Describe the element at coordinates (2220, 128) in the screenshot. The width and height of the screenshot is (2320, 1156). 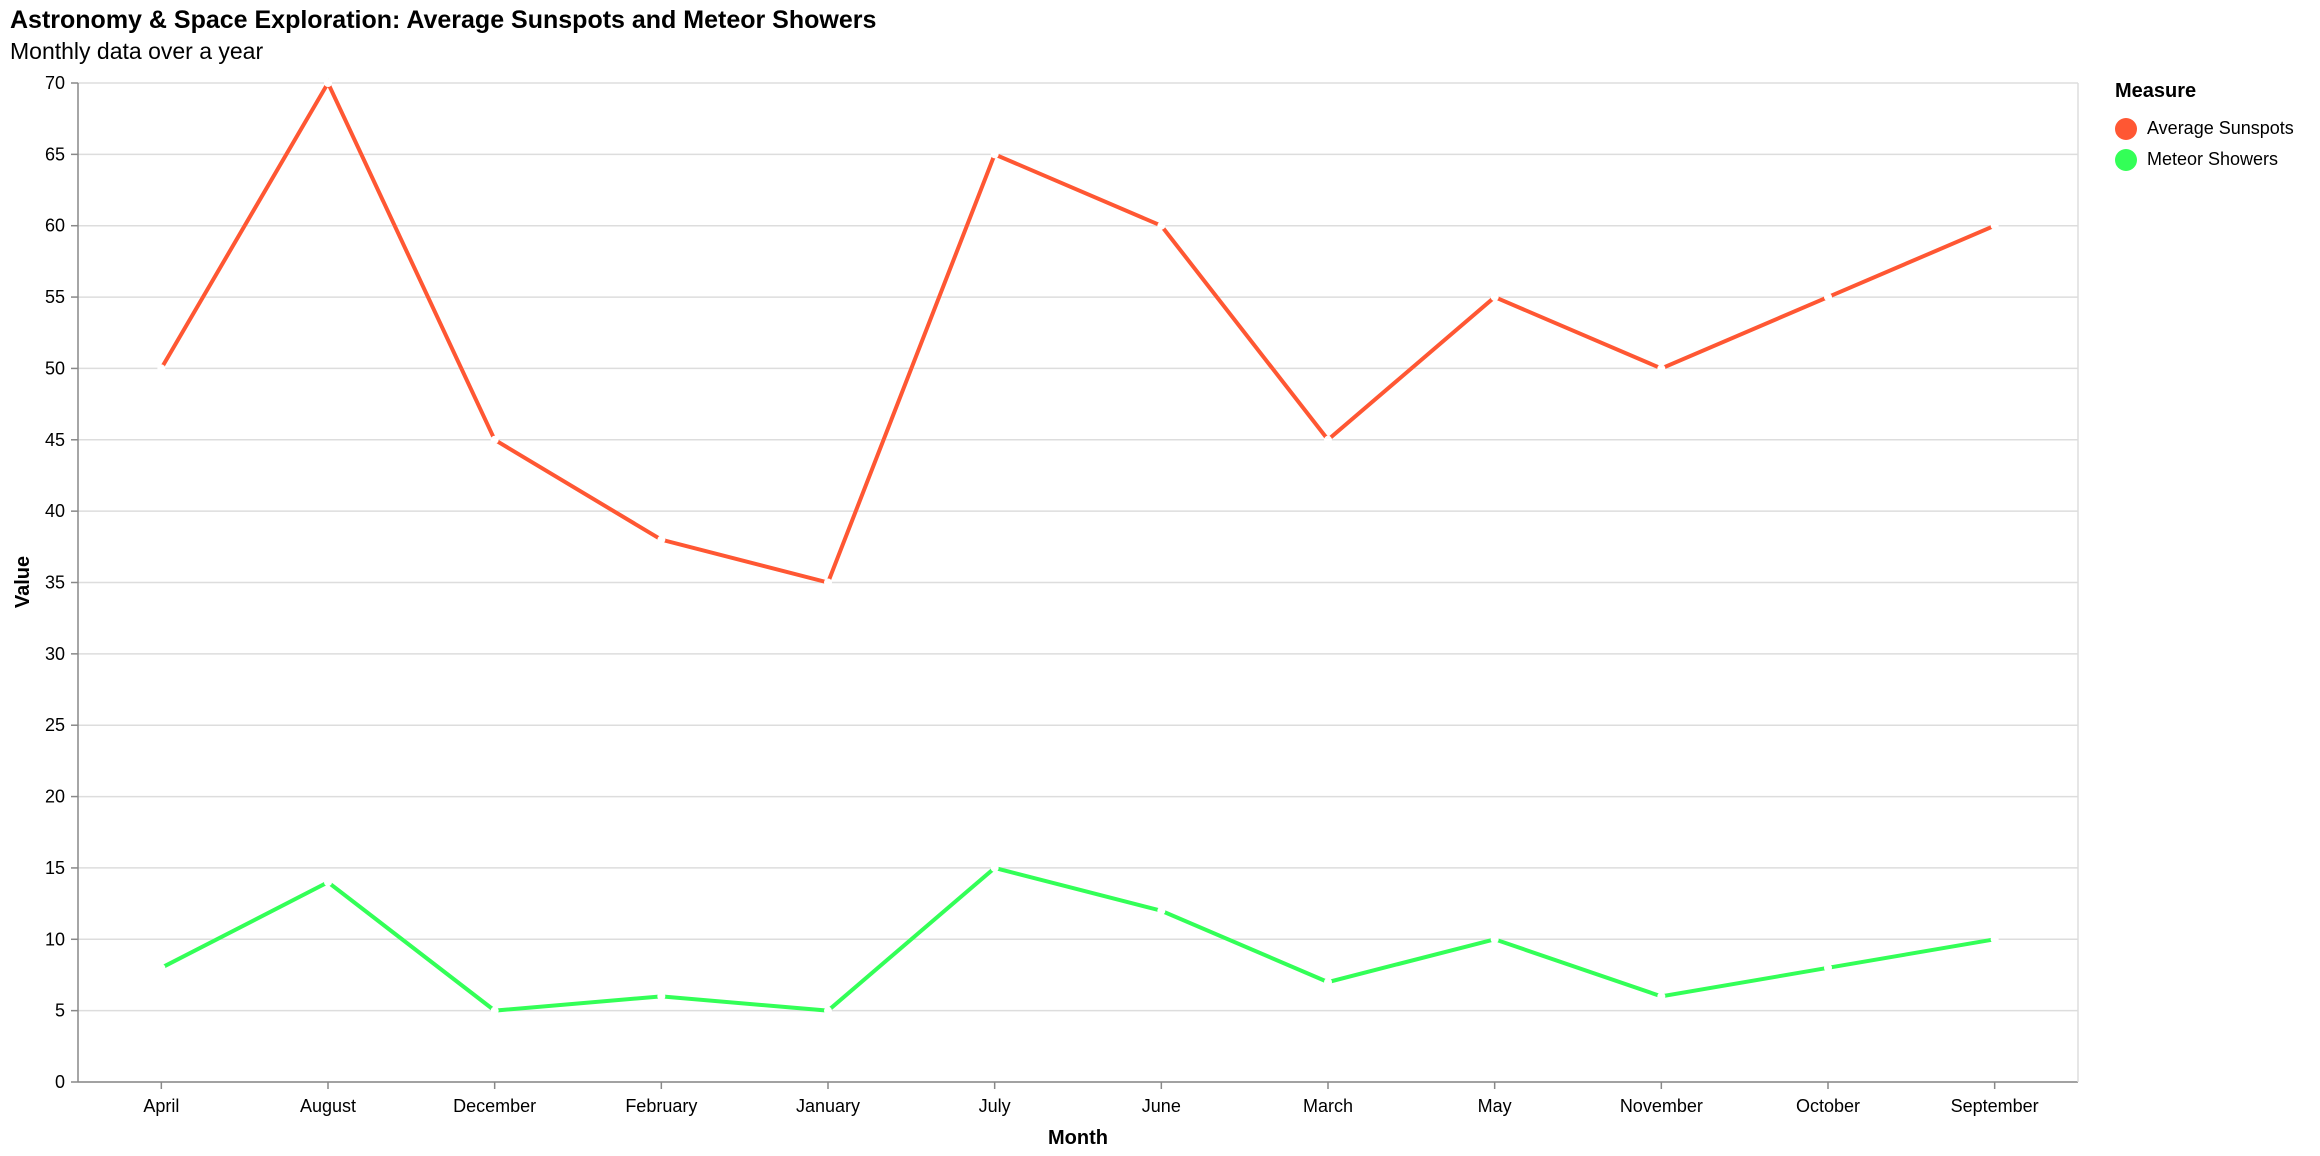
I see `legend-label: Average Sunspots` at that location.